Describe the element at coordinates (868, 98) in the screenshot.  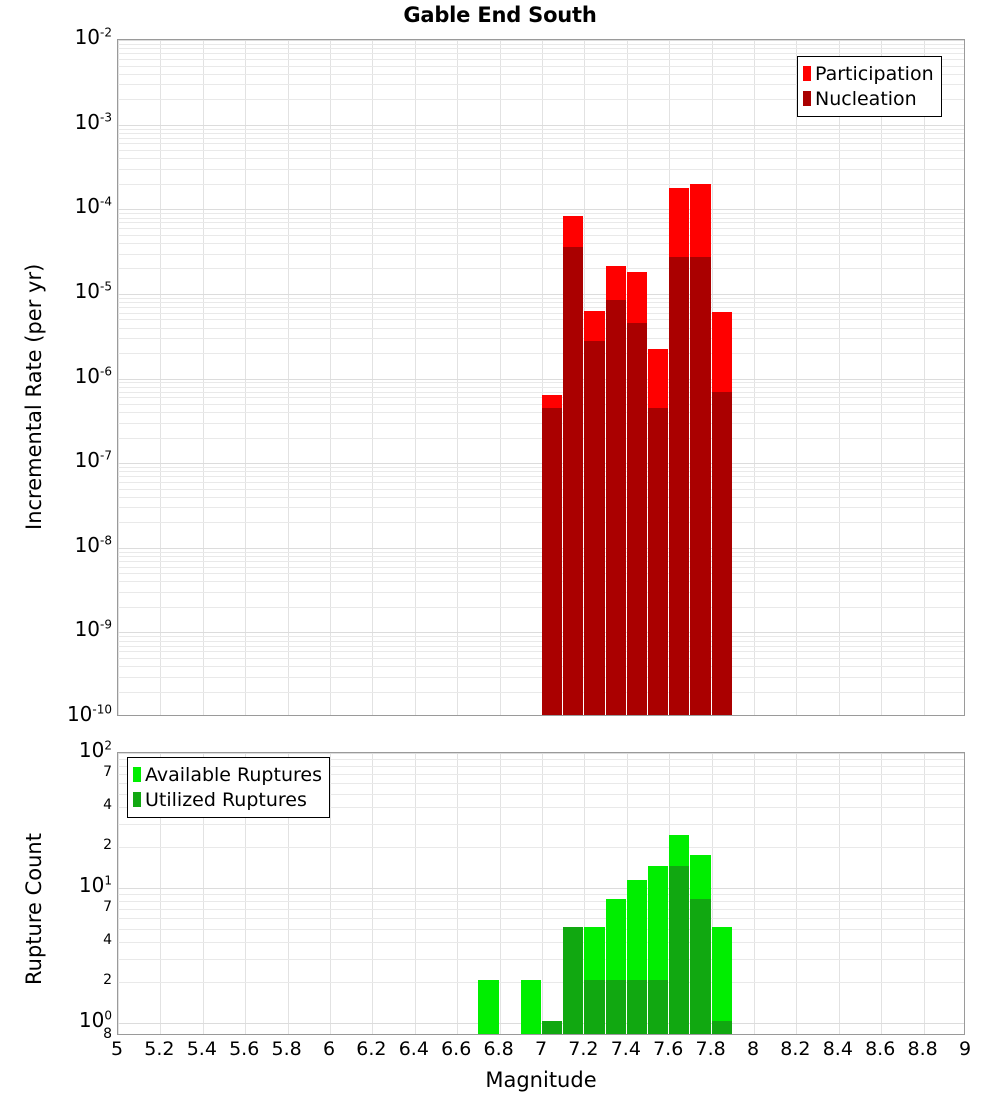
I see `legend-item-nucleation: Nucleation` at that location.